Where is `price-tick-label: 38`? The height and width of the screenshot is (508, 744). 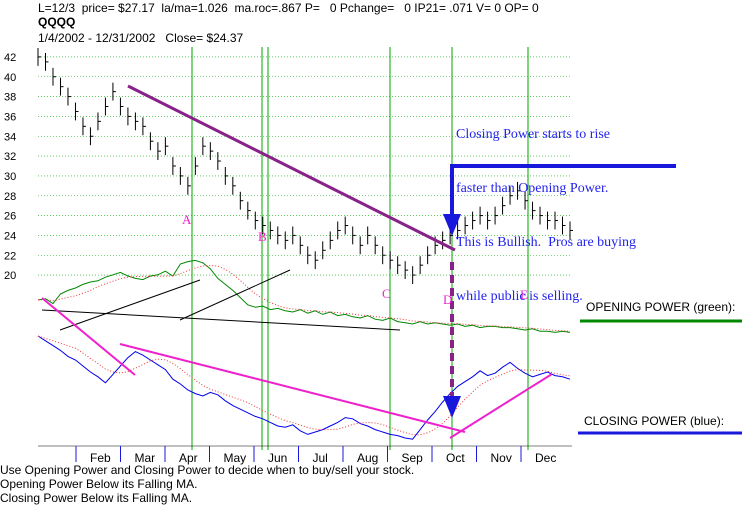 price-tick-label: 38 is located at coordinates (10, 98).